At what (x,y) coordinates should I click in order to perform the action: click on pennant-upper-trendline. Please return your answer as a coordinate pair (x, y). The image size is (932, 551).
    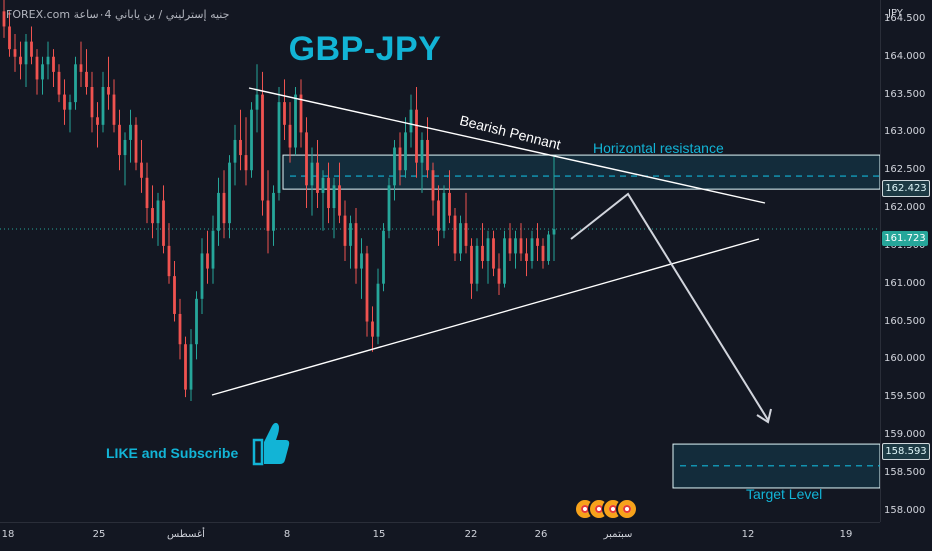
    Looking at the image, I should click on (507, 145).